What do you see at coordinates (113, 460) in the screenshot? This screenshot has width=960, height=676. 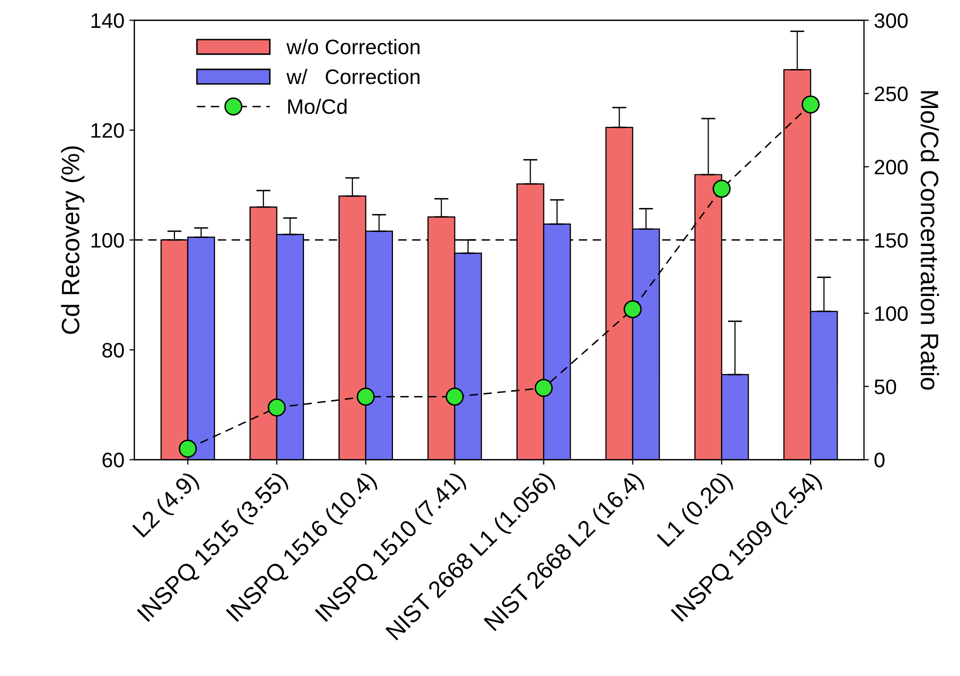 I see `y-tick-label: 60` at bounding box center [113, 460].